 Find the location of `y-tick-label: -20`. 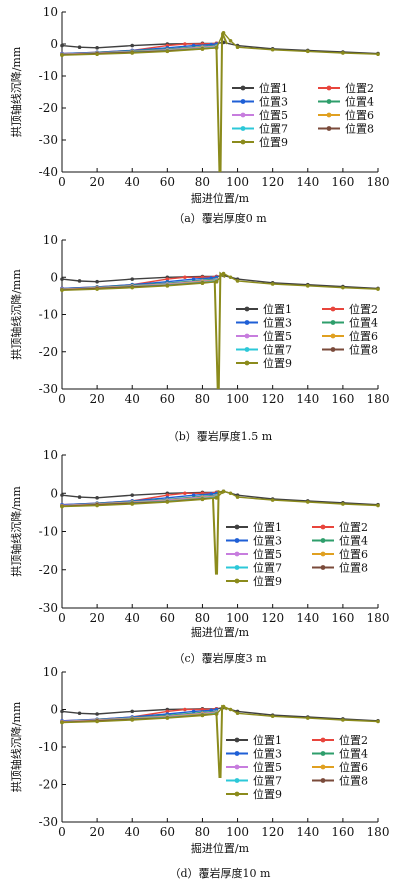

y-tick-label: -20 is located at coordinates (48, 785).